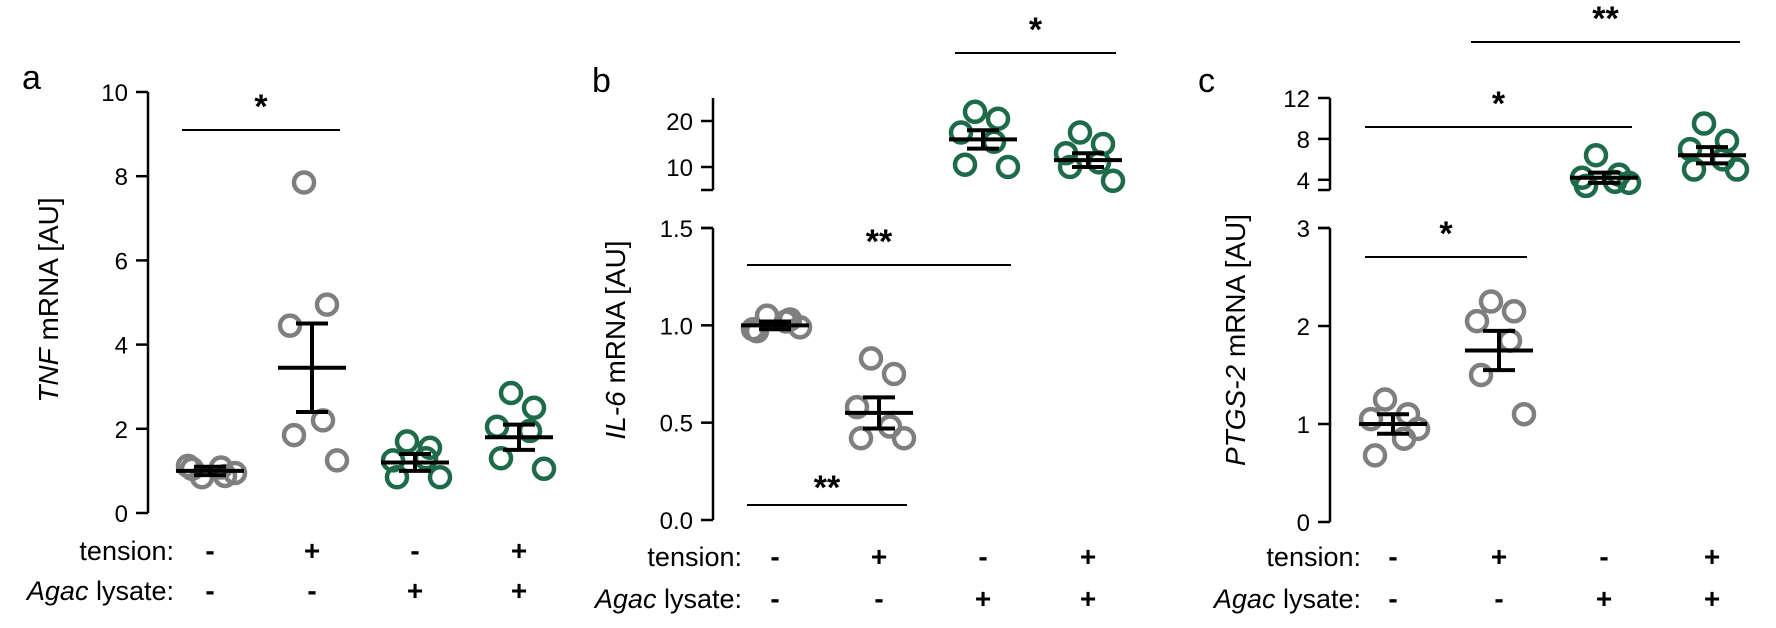  Describe the element at coordinates (676, 326) in the screenshot. I see `y-tick-label: 1.0` at that location.